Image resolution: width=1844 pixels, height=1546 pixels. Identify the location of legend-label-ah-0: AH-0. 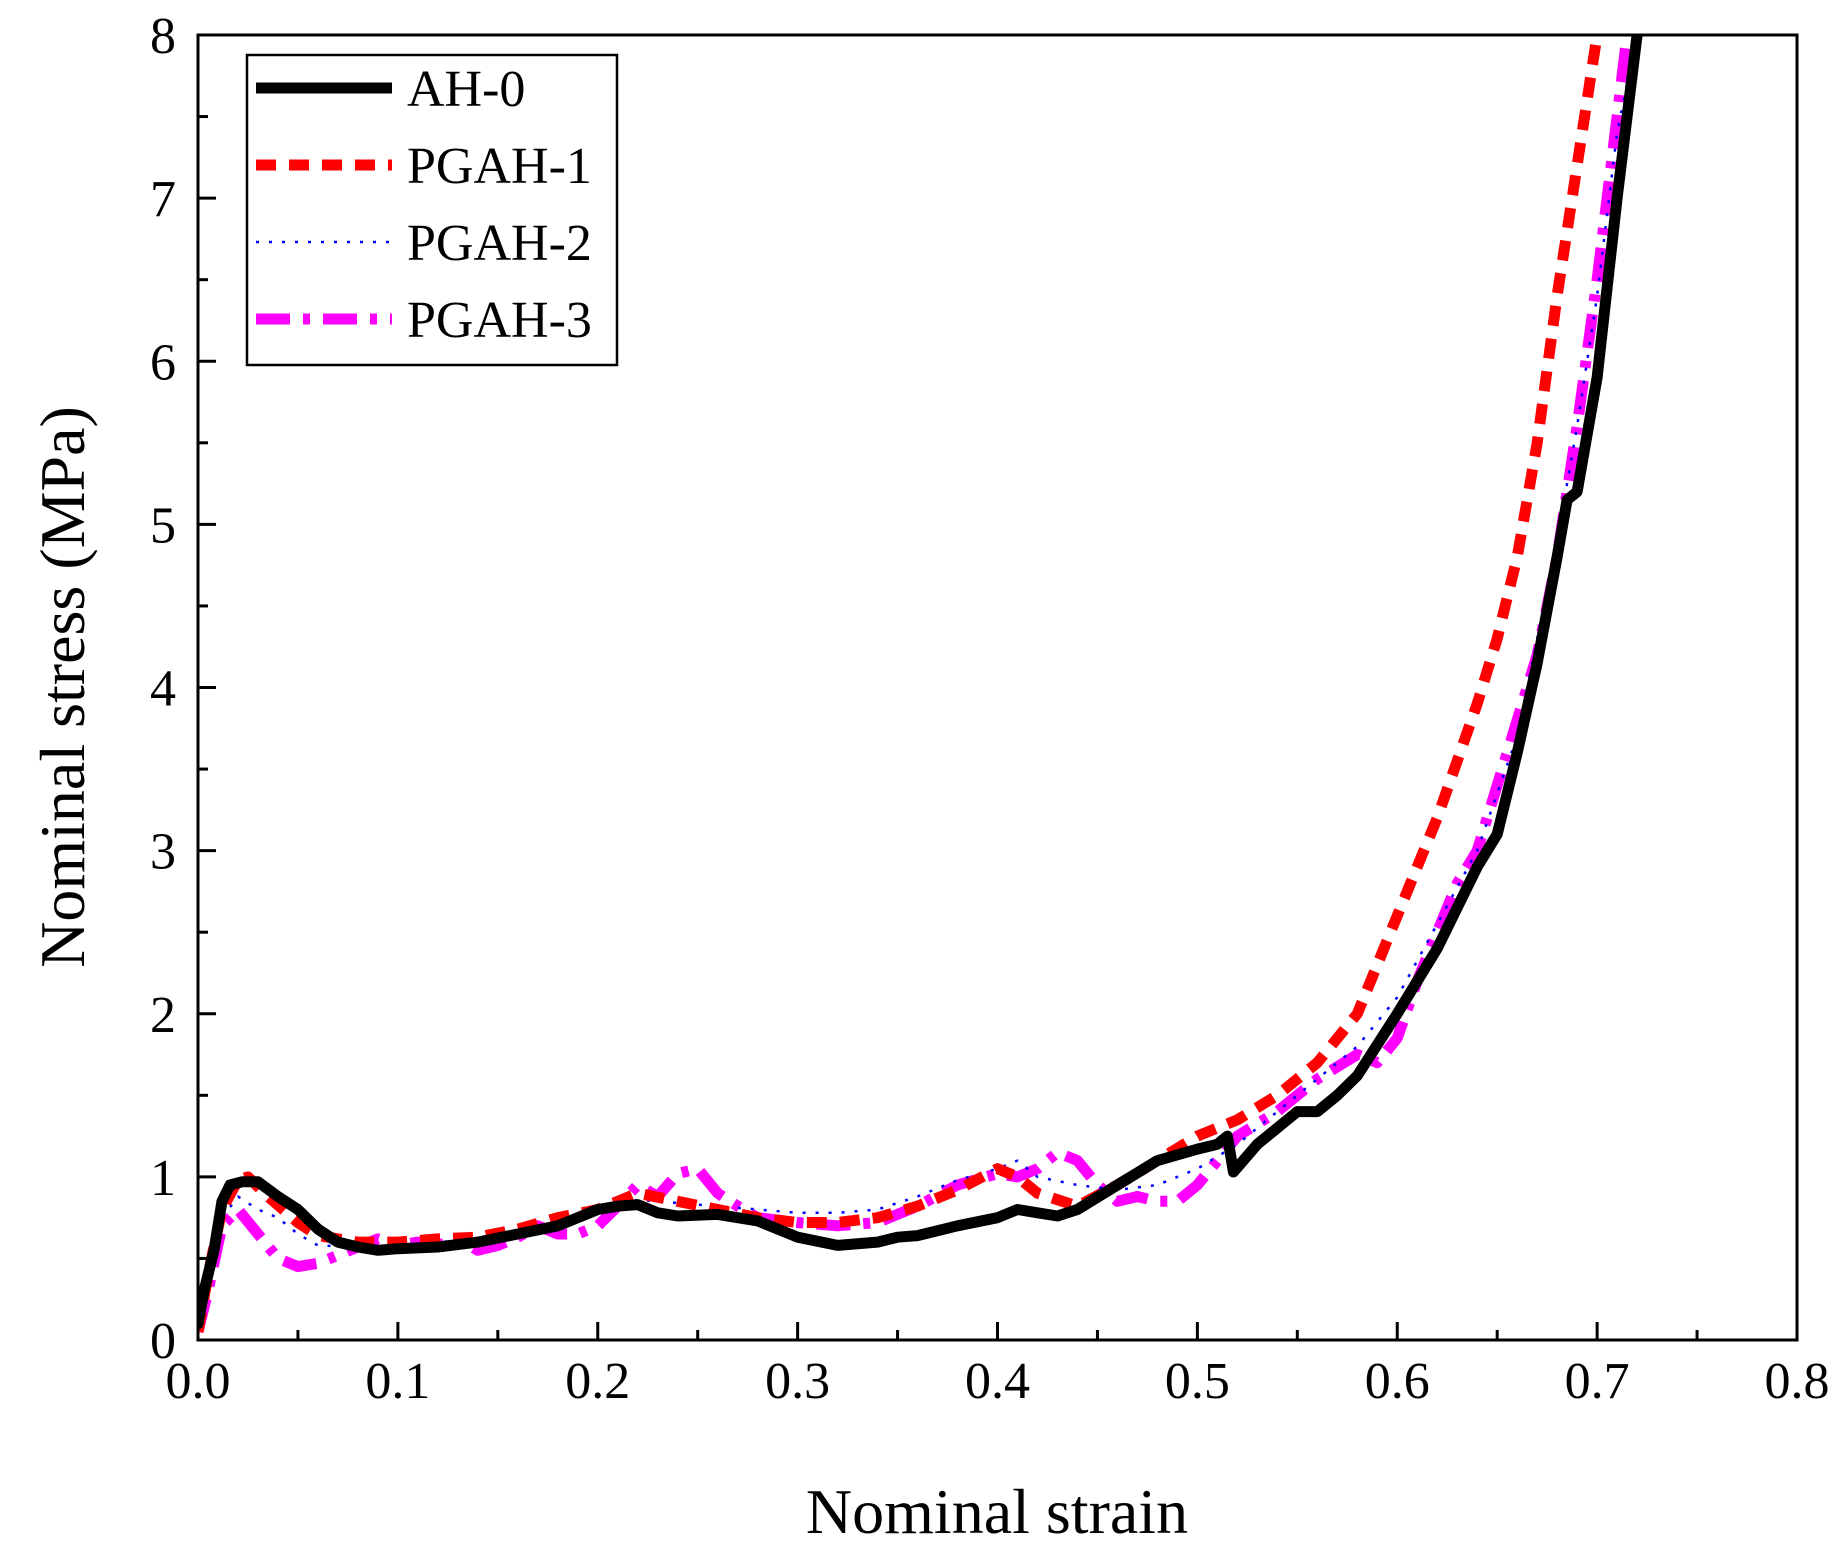
(466, 89).